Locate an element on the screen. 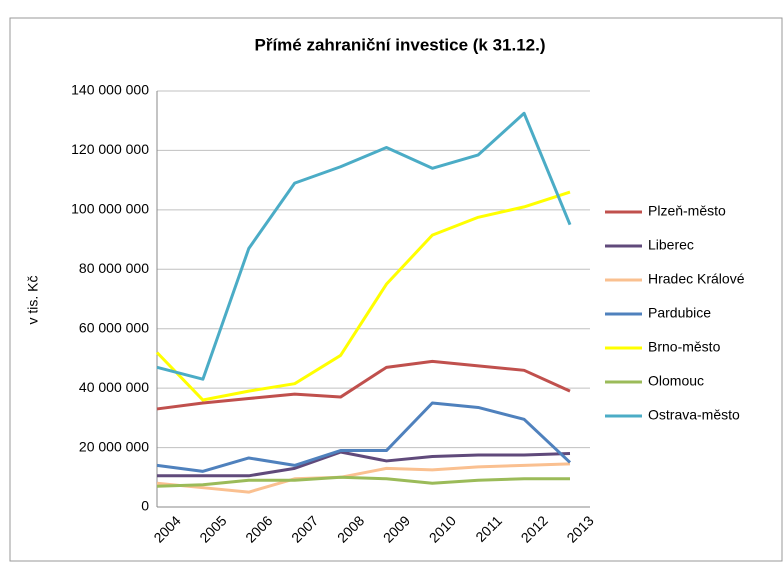 This screenshot has width=784, height=563. legend-label: Ostrava-město is located at coordinates (694, 415).